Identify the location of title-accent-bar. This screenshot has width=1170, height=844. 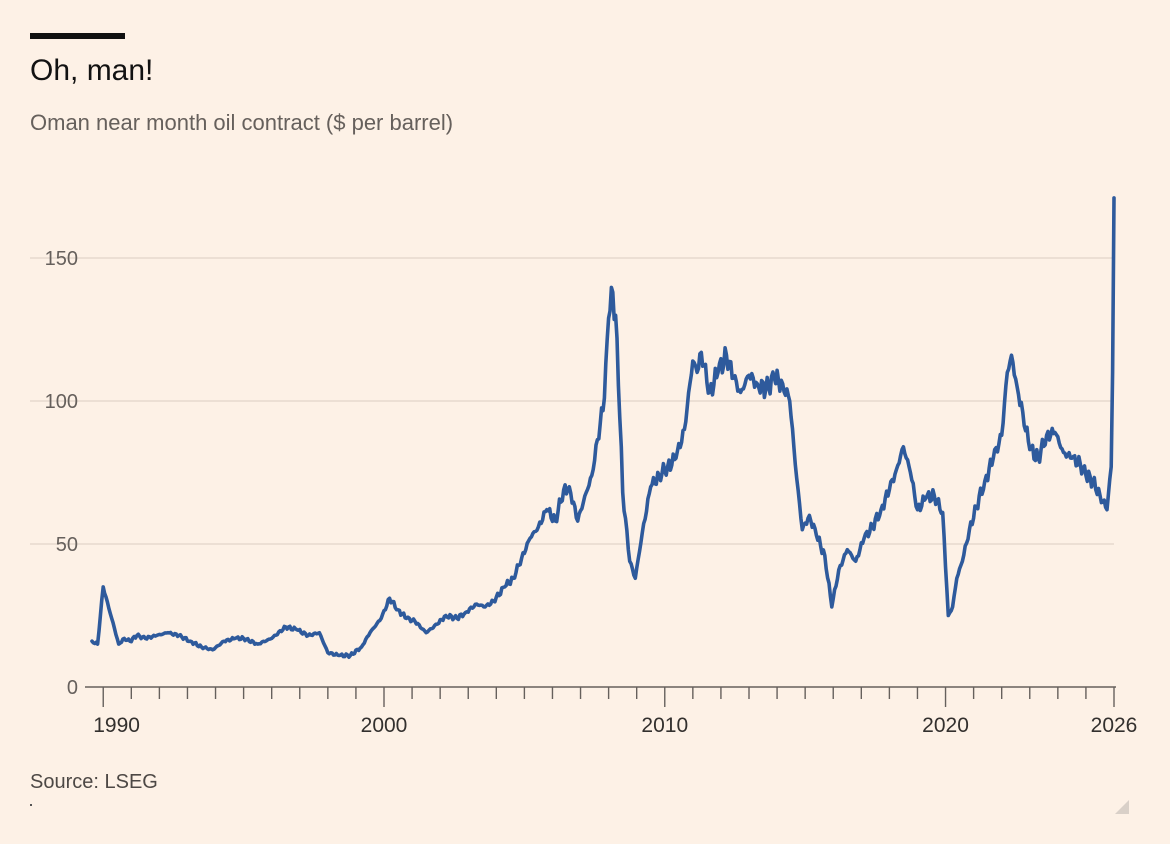
(77, 36).